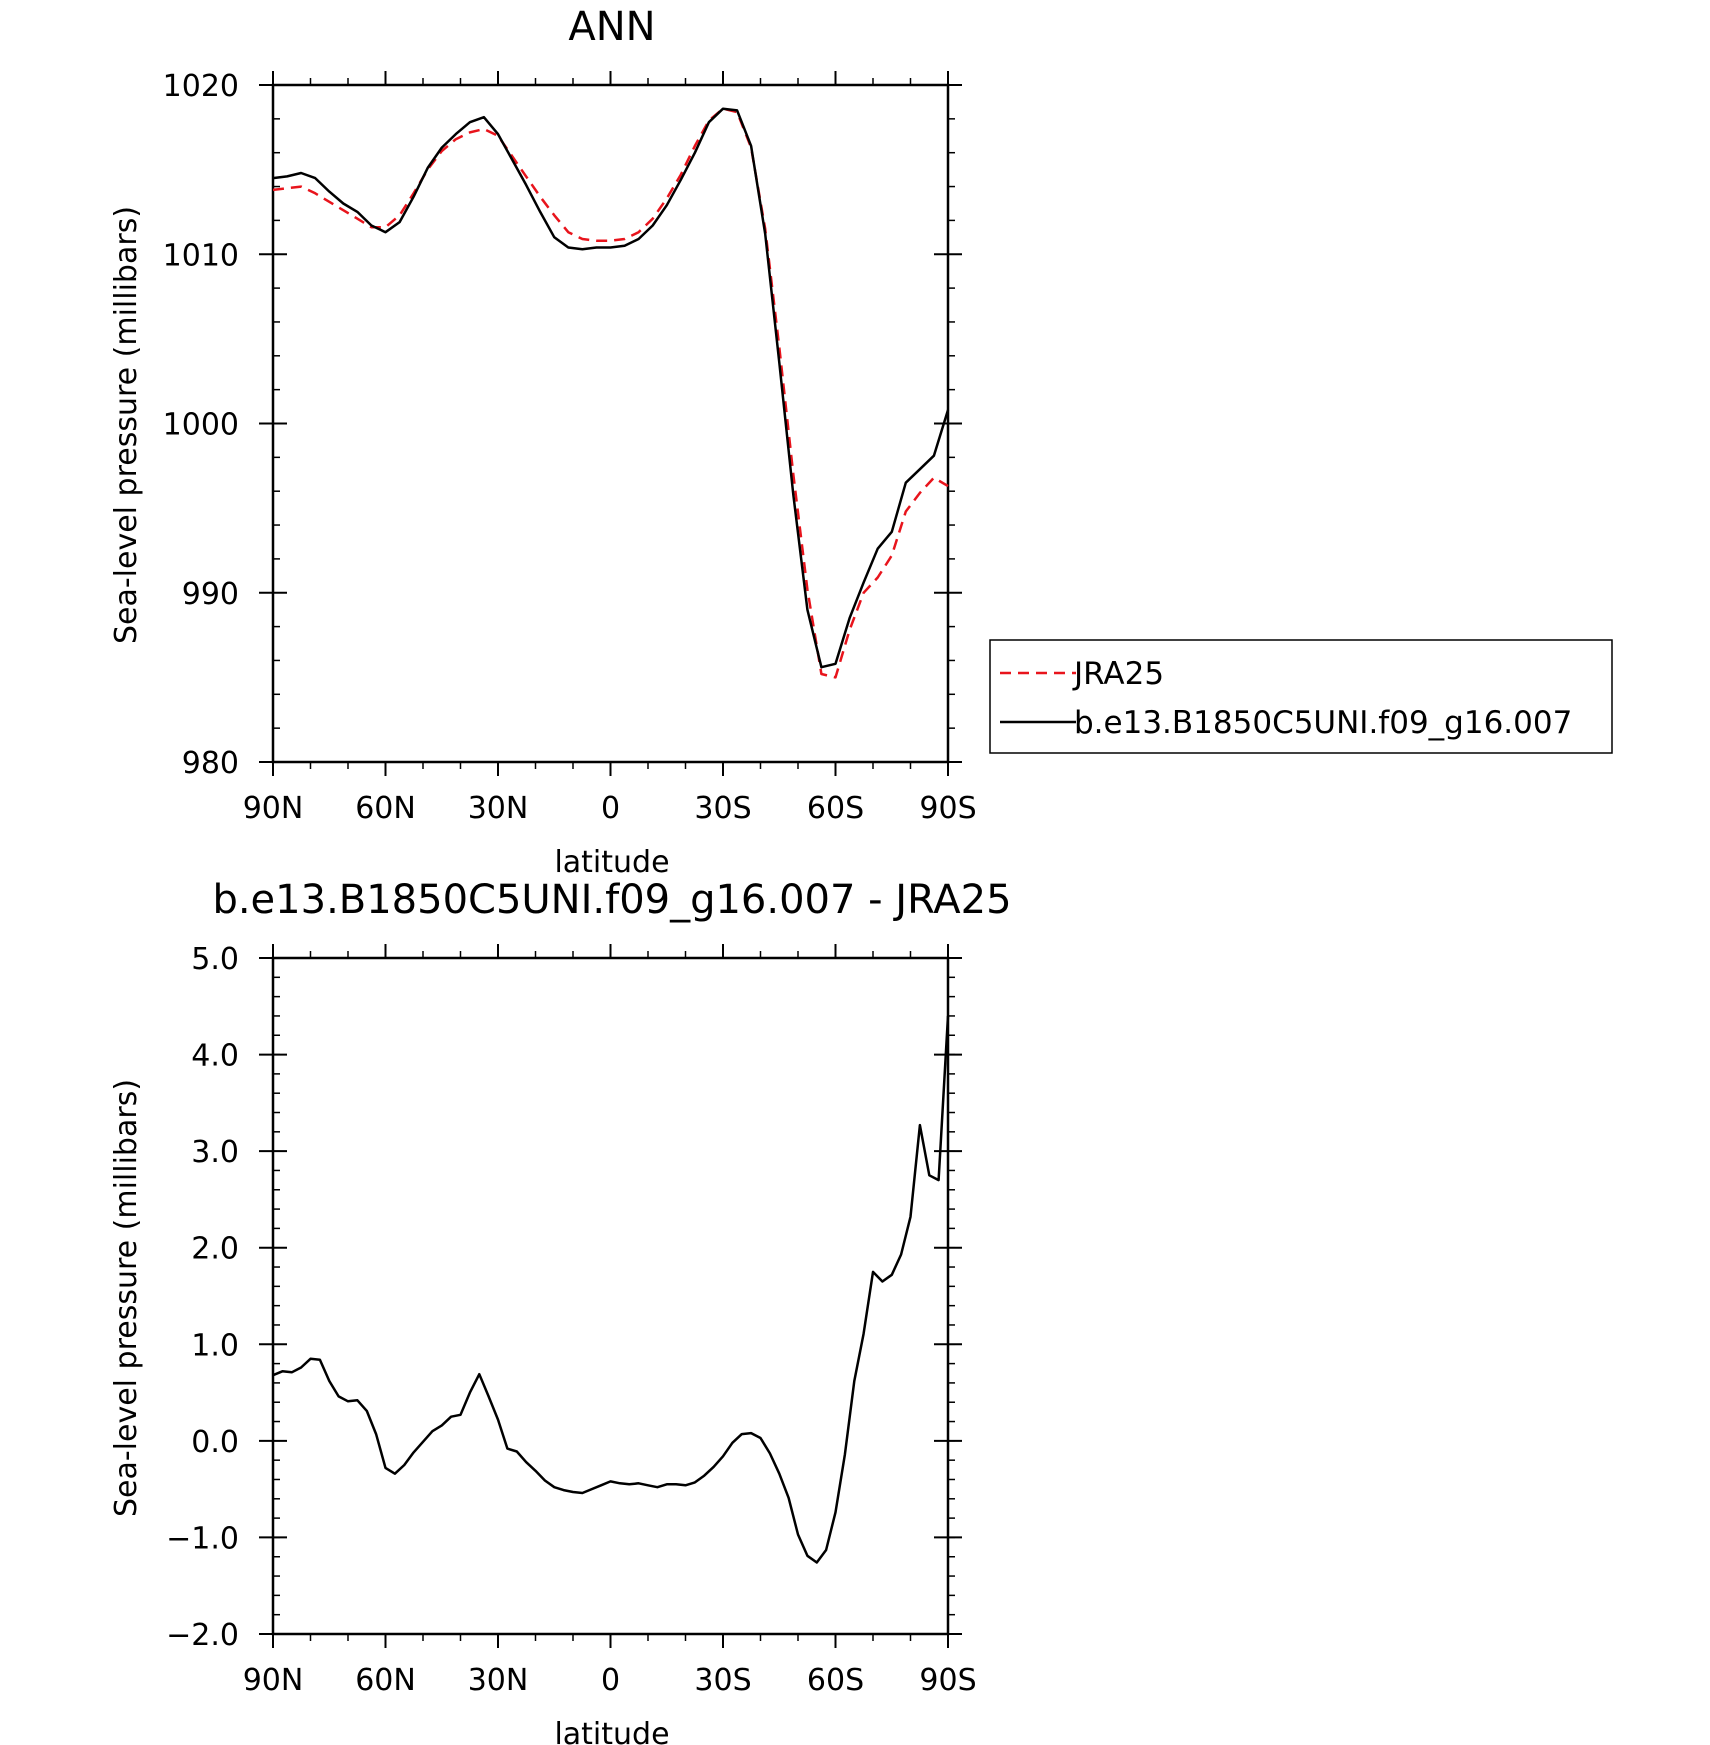 This screenshot has height=1745, width=1710. Describe the element at coordinates (1323, 723) in the screenshot. I see `legend-label-model: b.e13.B1850C5UNI.f09_g16.007` at that location.